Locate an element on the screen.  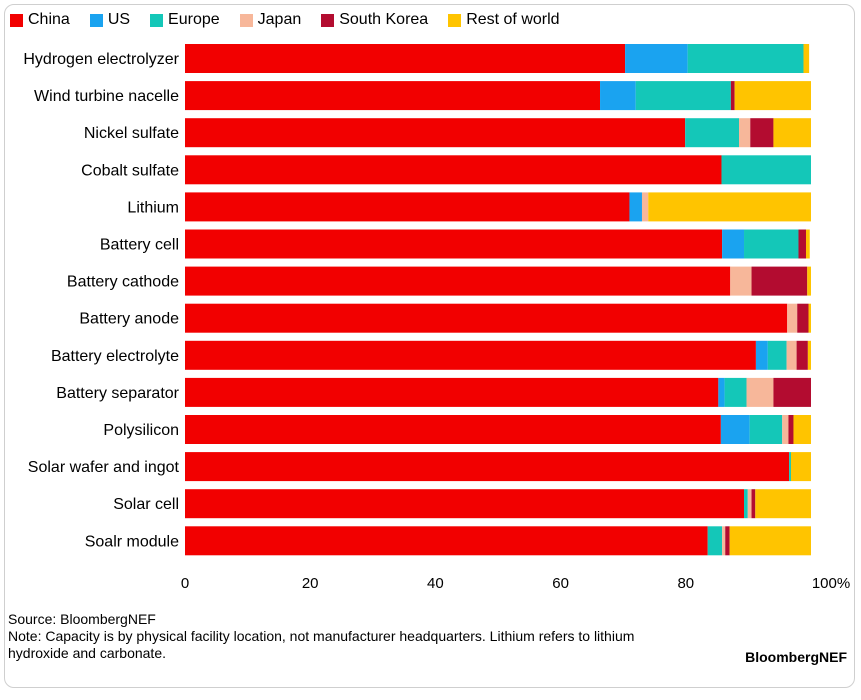
category-label: Solar wafer and ingot is located at coordinates (104, 467).